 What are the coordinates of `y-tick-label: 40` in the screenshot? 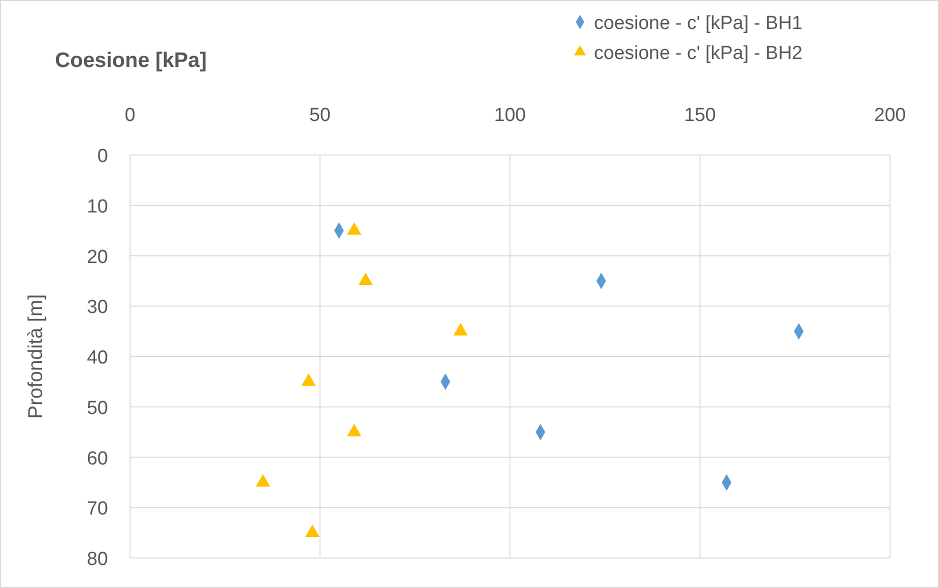 It's located at (97, 358).